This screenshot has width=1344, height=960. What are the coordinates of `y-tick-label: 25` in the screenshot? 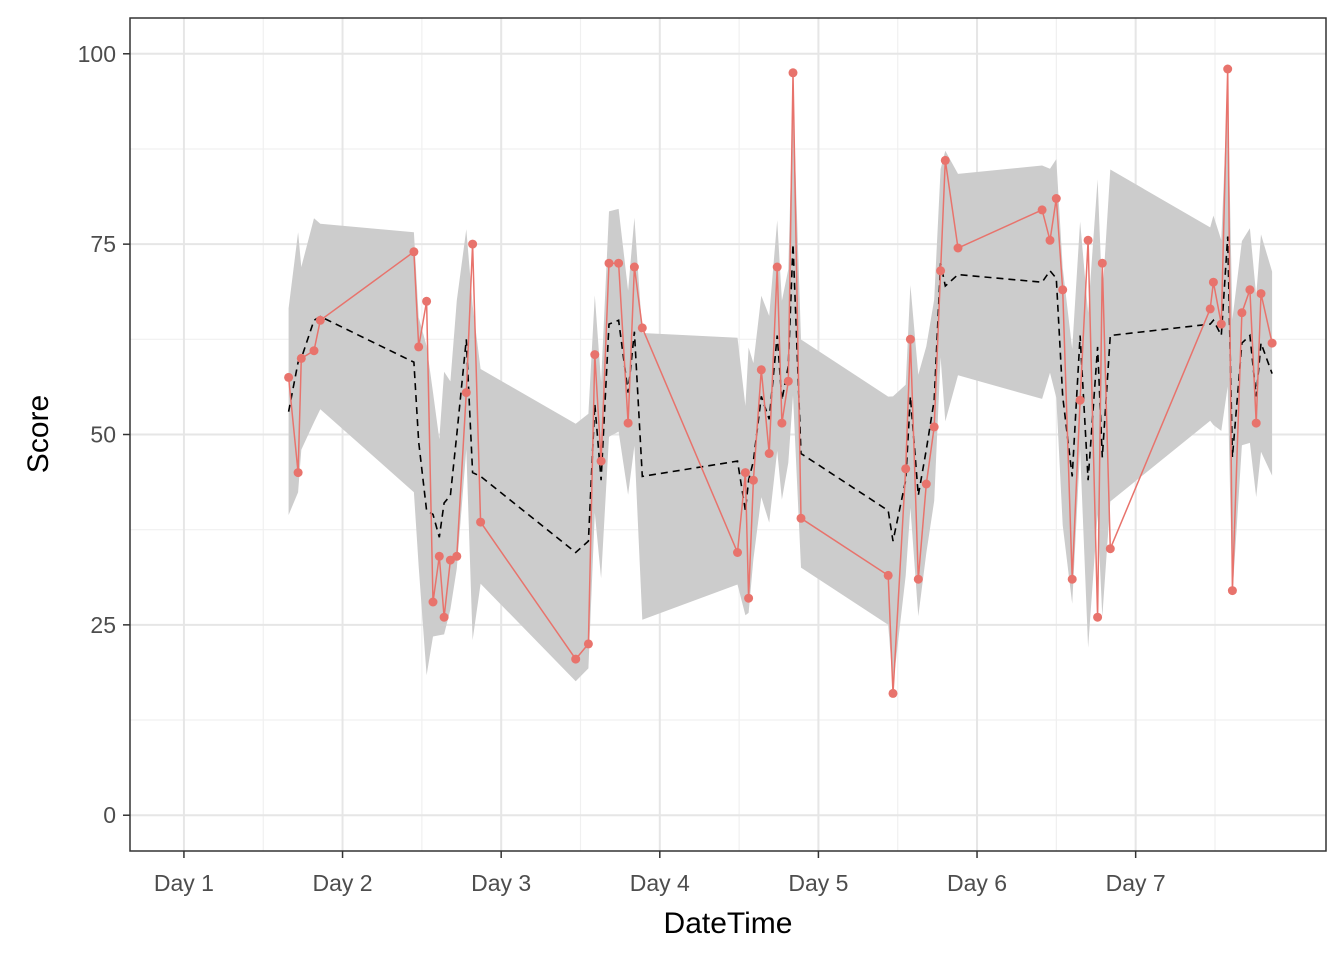 It's located at (103, 625).